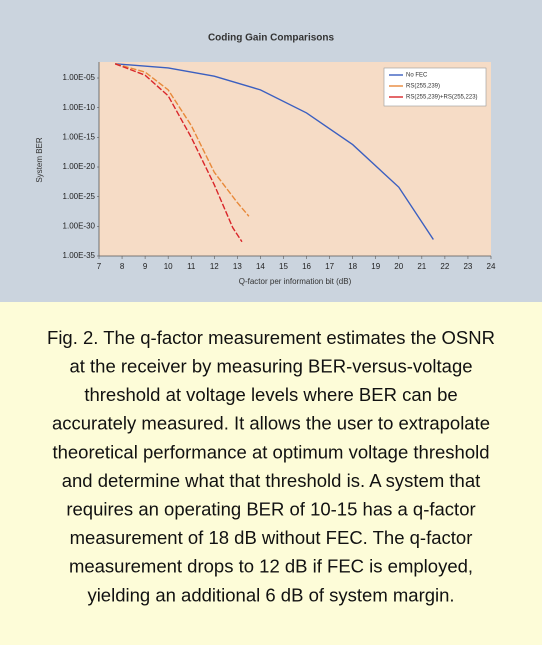 The height and width of the screenshot is (645, 542). I want to click on chart-title: Coding Gain Comparisons, so click(271, 38).